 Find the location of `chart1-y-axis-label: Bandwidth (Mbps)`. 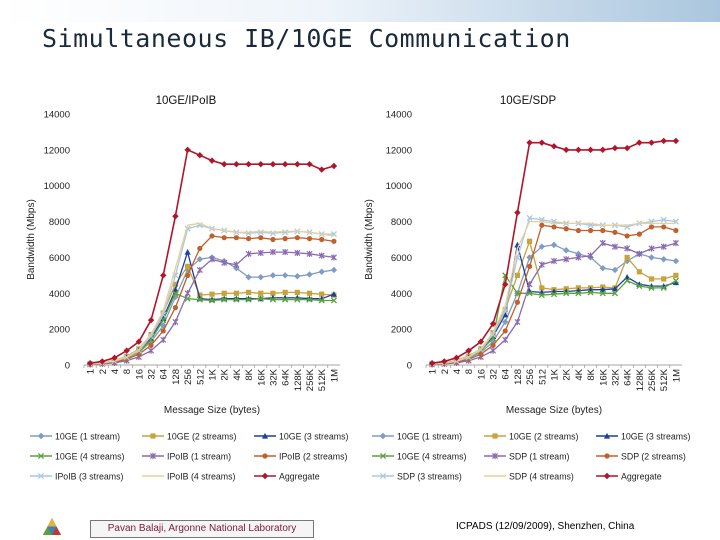

chart1-y-axis-label: Bandwidth (Mbps) is located at coordinates (31, 239).